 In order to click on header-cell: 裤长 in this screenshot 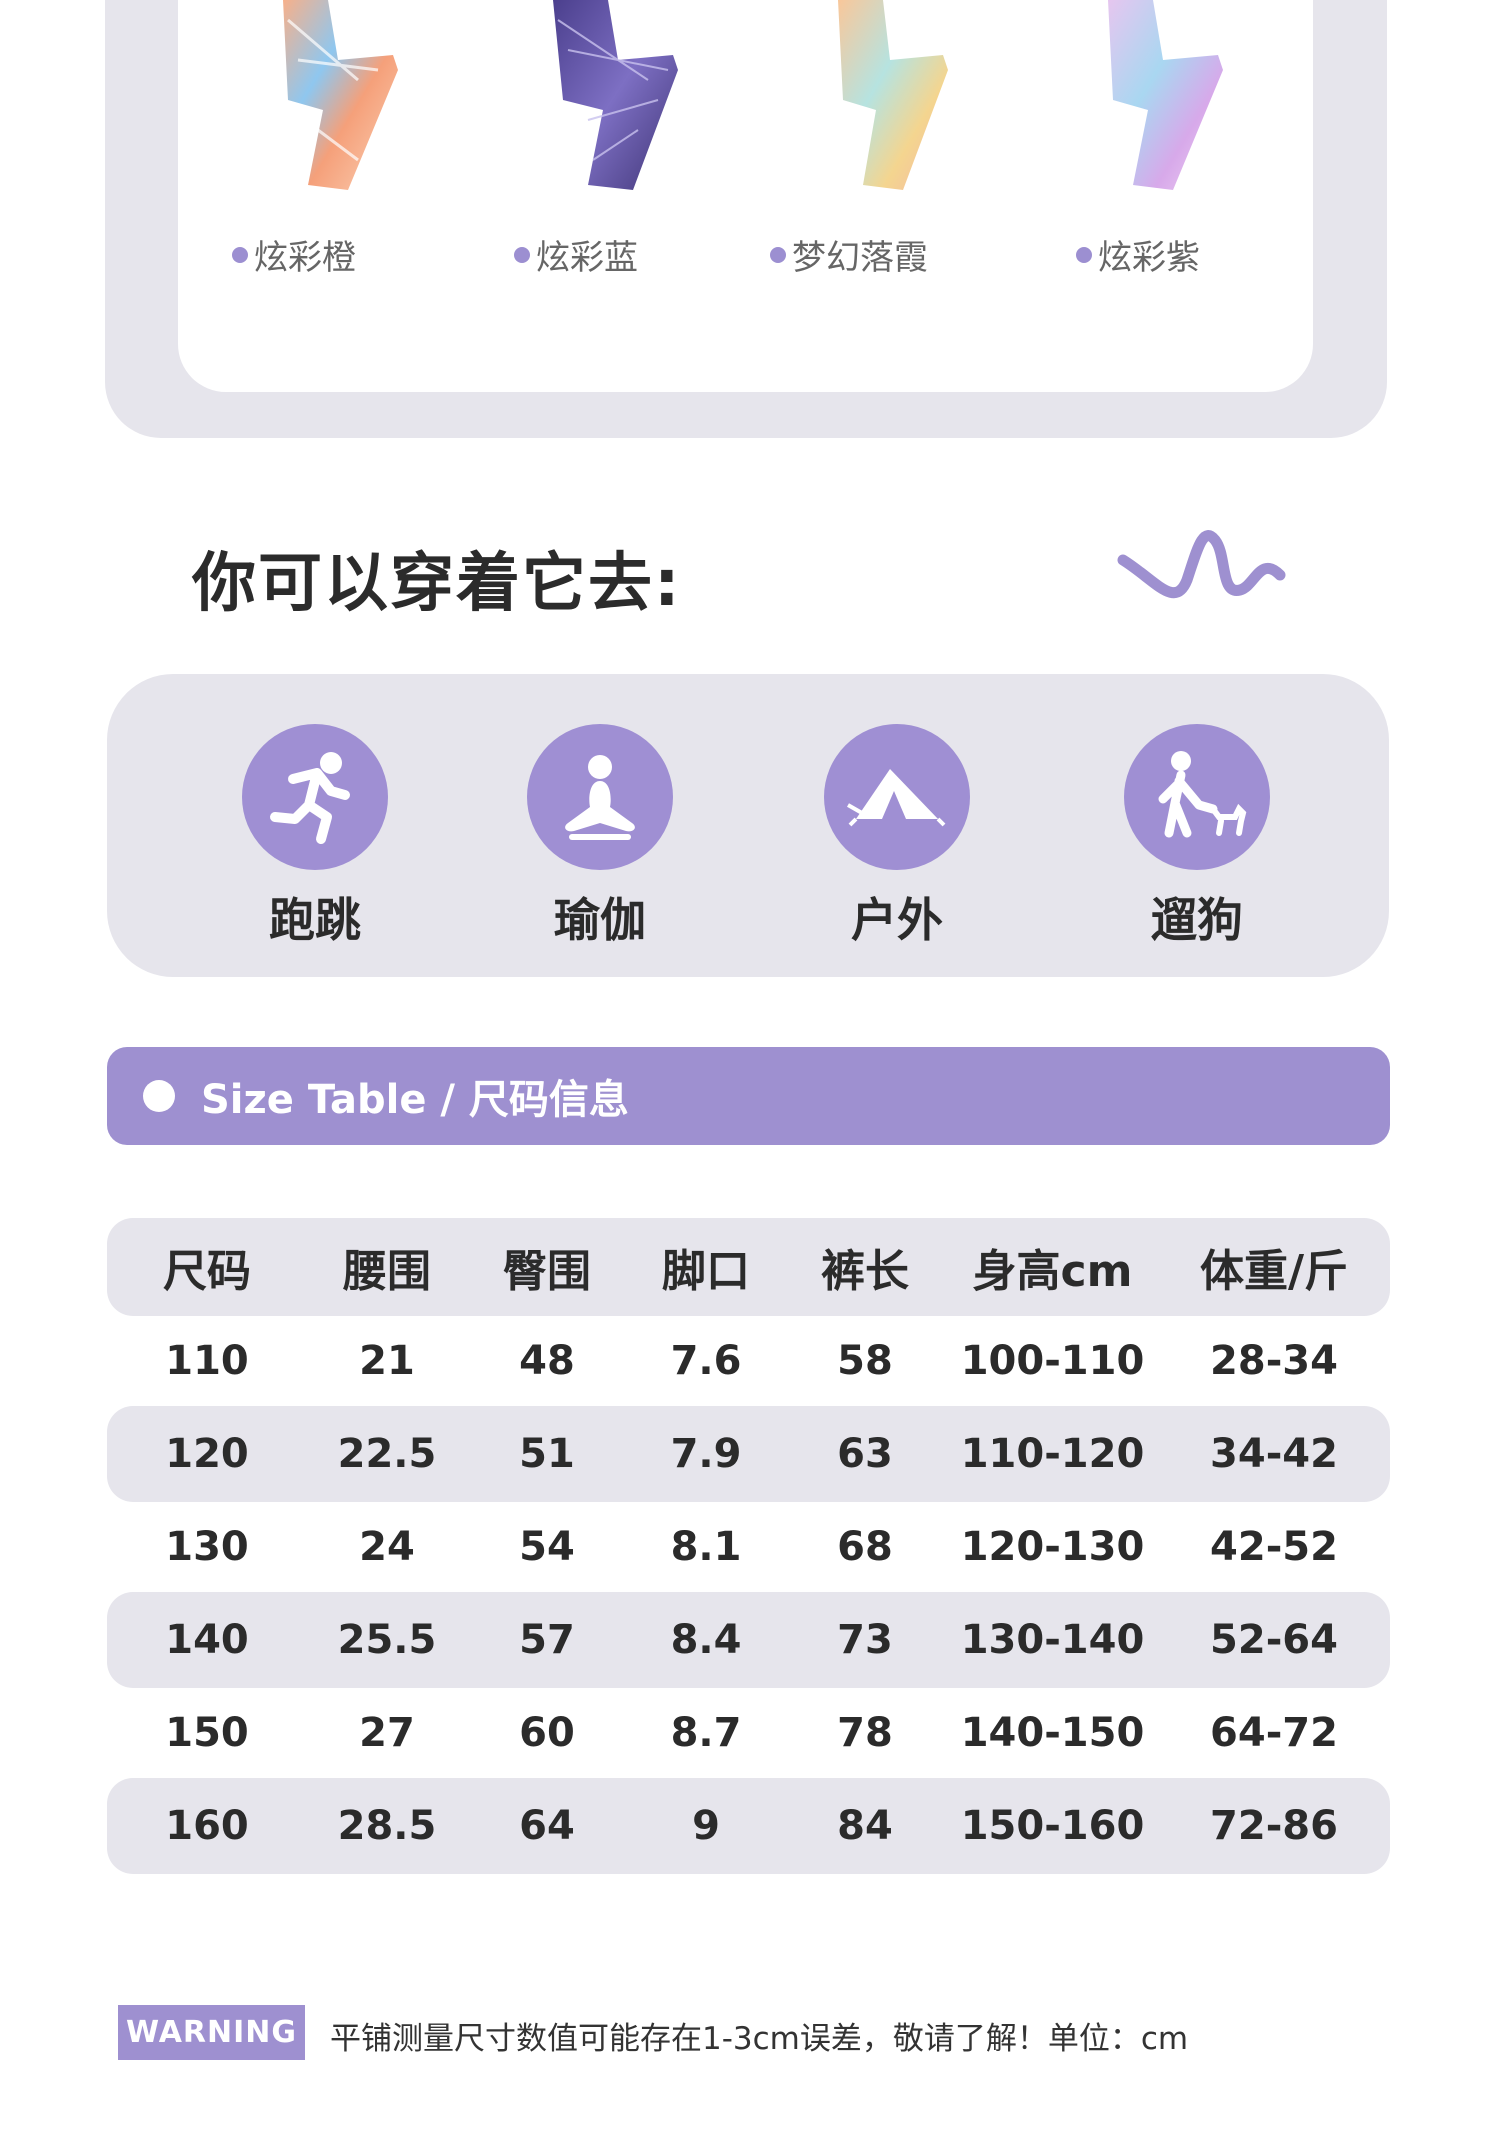, I will do `click(865, 1271)`.